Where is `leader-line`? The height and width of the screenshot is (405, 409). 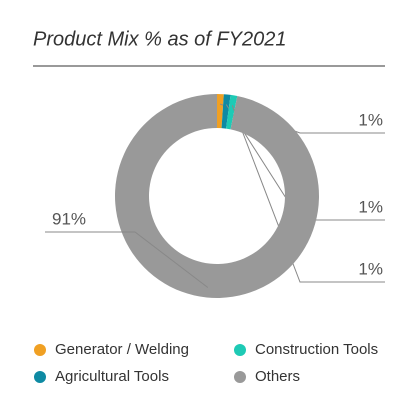 leader-line is located at coordinates (127, 259).